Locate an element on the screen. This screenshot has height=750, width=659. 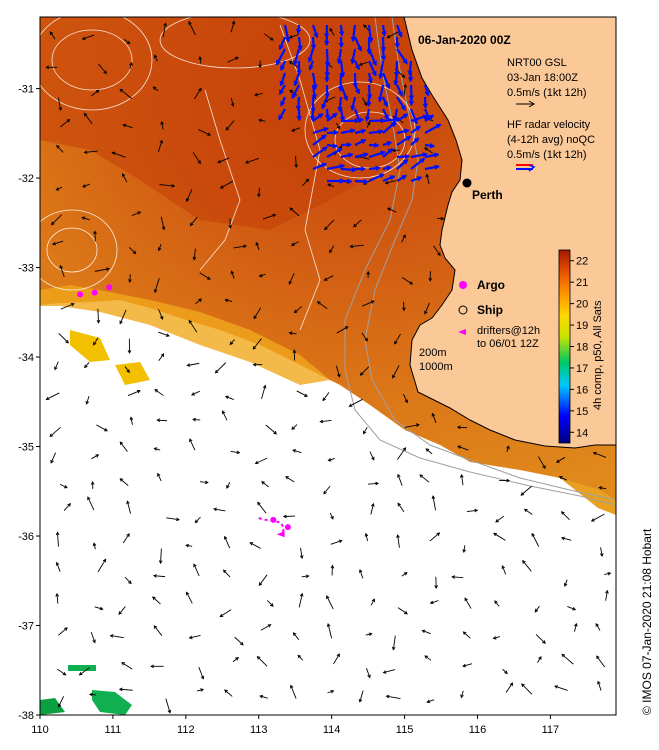
legend-ship: Ship is located at coordinates (490, 310).